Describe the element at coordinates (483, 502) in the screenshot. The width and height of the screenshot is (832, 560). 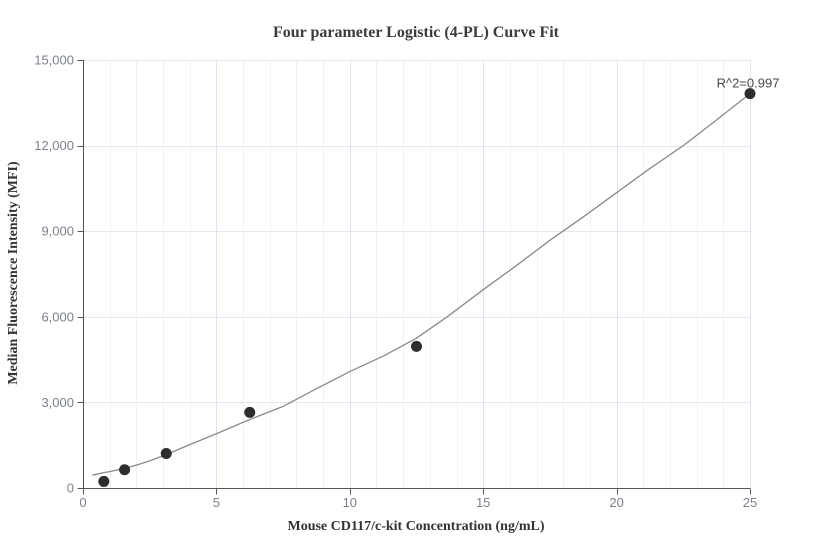
I see `x-tick-label: 15` at that location.